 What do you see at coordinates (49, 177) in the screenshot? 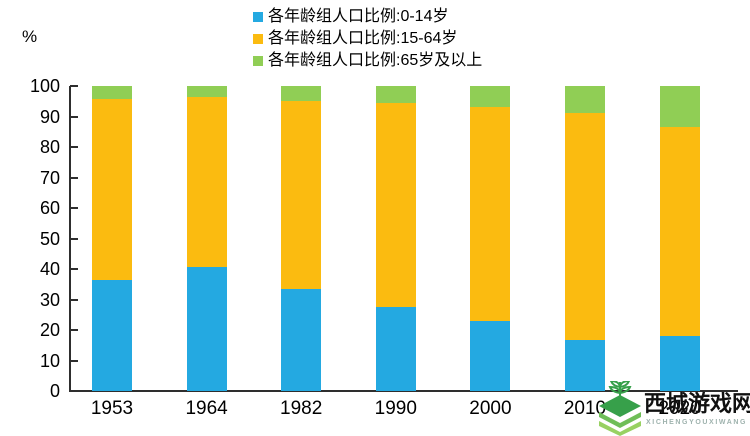
I see `y-tick-label: 70` at bounding box center [49, 177].